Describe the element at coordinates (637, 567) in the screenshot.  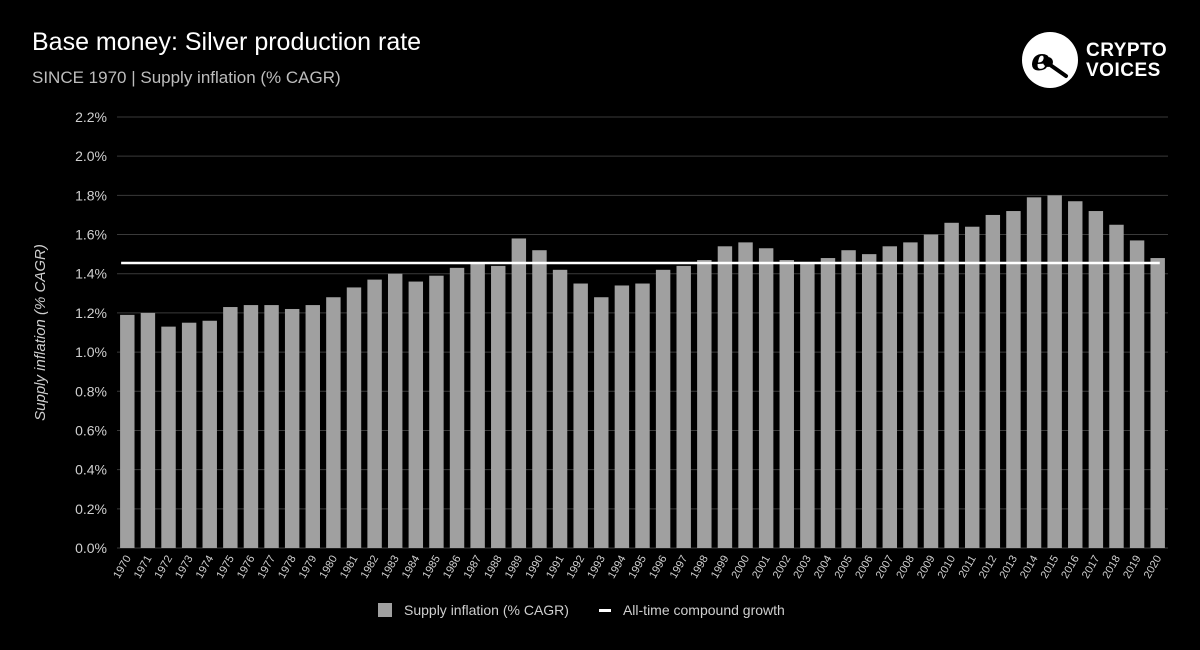
I see `x-tick-label: 1995` at that location.